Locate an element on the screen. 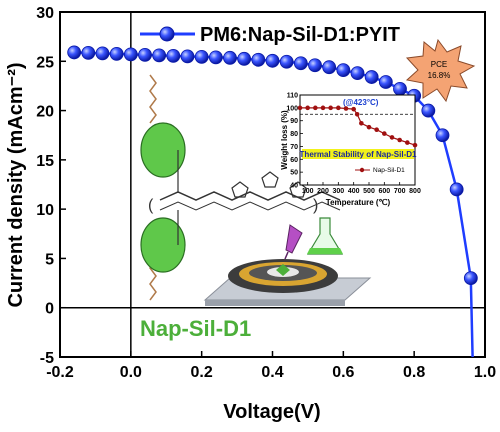 Image resolution: width=500 pixels, height=432 pixels. inset-banner-background is located at coordinates (358, 154).